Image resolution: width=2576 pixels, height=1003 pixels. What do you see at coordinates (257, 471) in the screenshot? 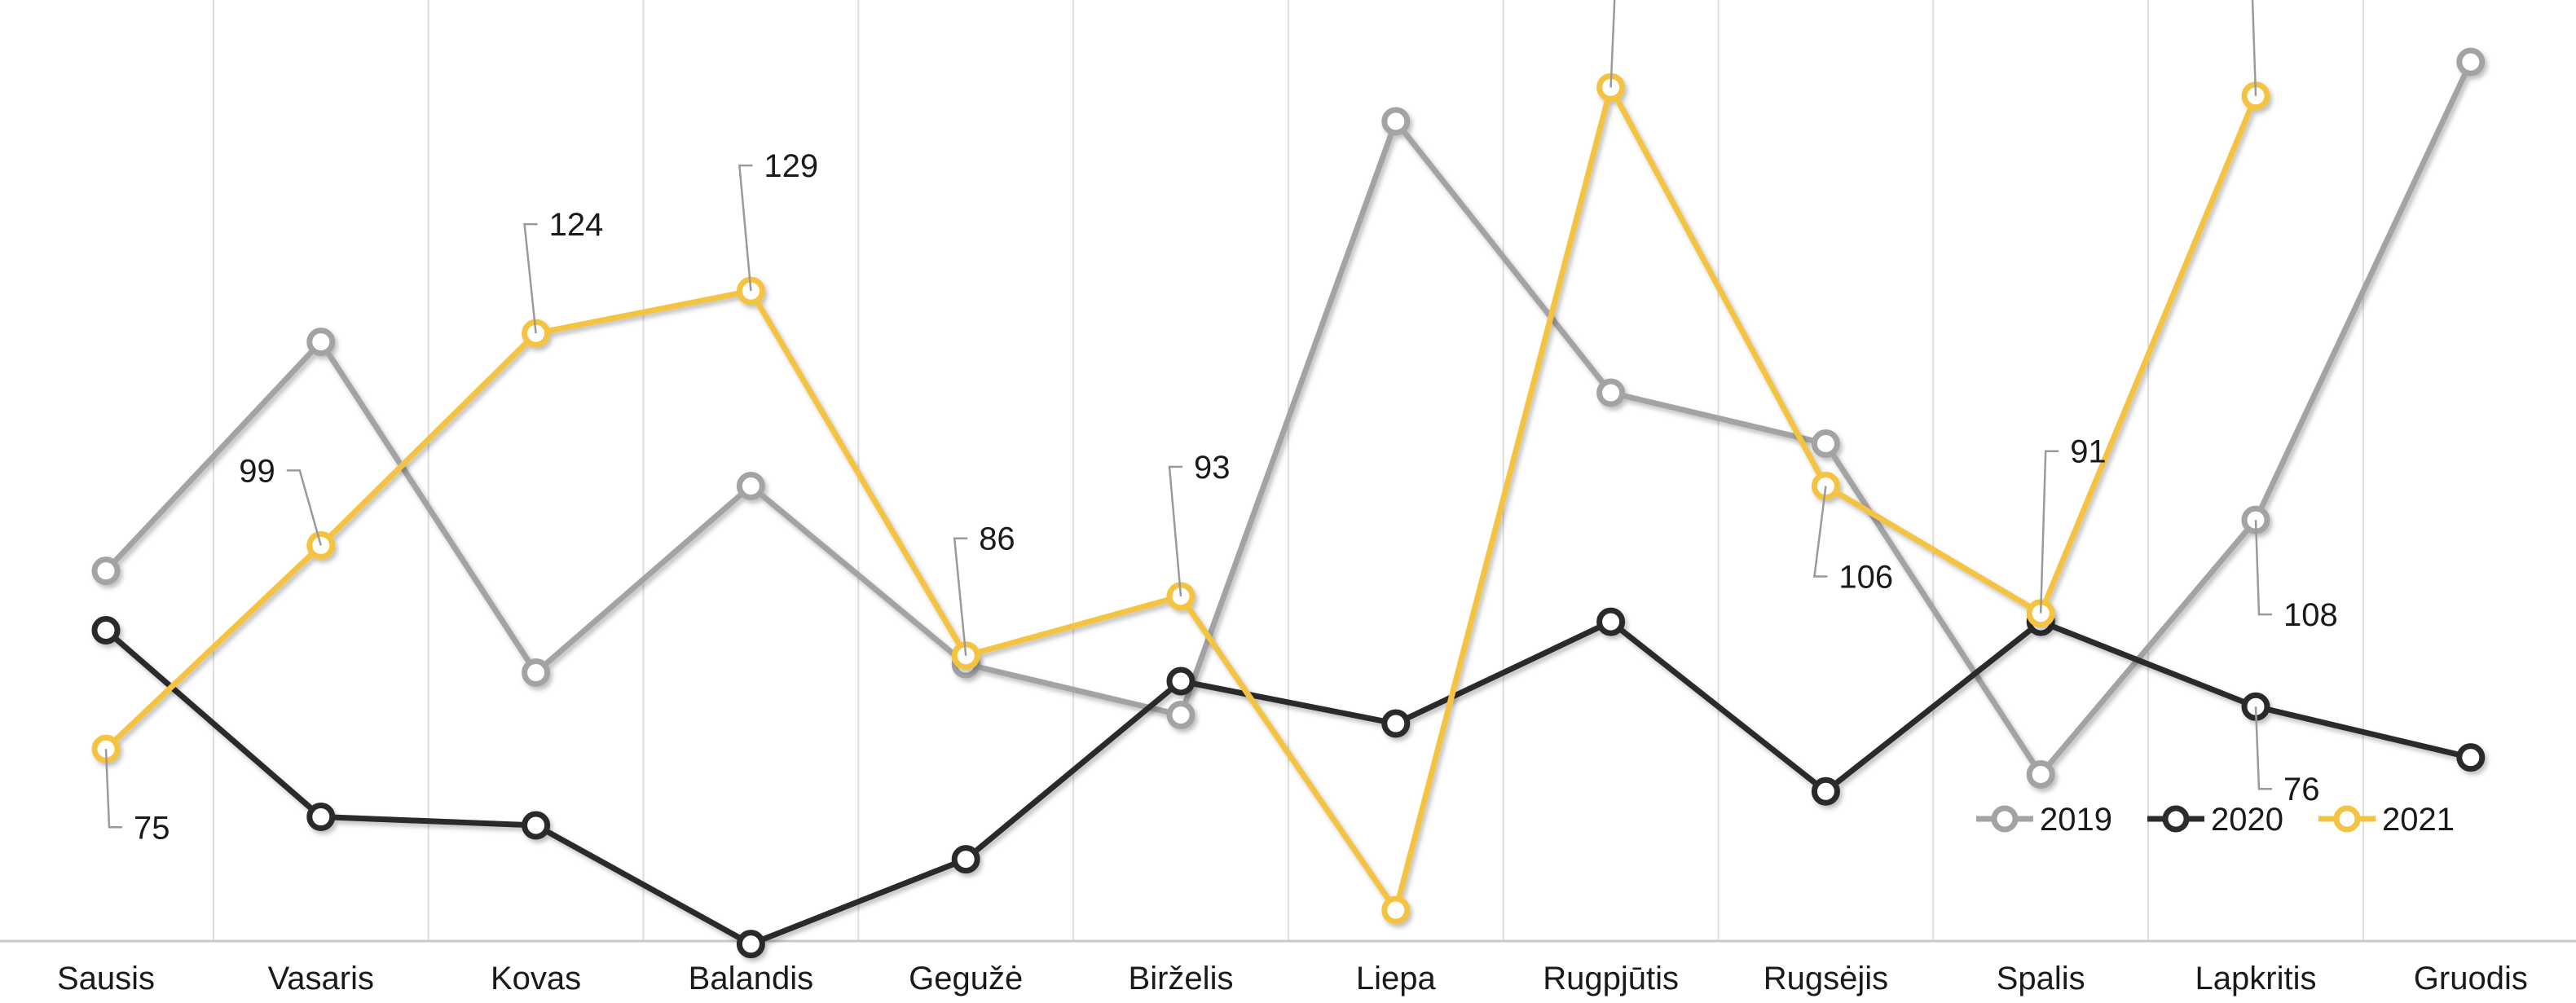
I see `data-label-text: 99` at bounding box center [257, 471].